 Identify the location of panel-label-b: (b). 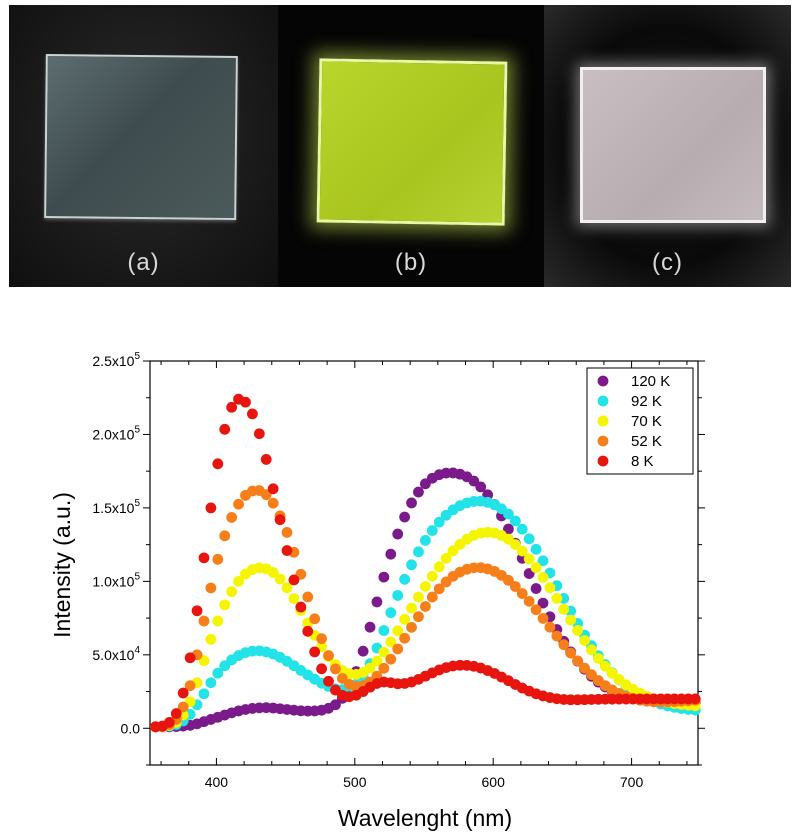
(411, 262).